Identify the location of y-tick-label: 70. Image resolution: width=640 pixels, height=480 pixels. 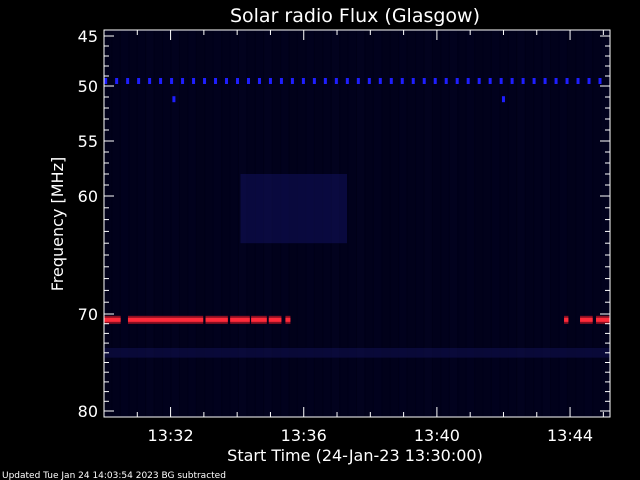
(88, 314).